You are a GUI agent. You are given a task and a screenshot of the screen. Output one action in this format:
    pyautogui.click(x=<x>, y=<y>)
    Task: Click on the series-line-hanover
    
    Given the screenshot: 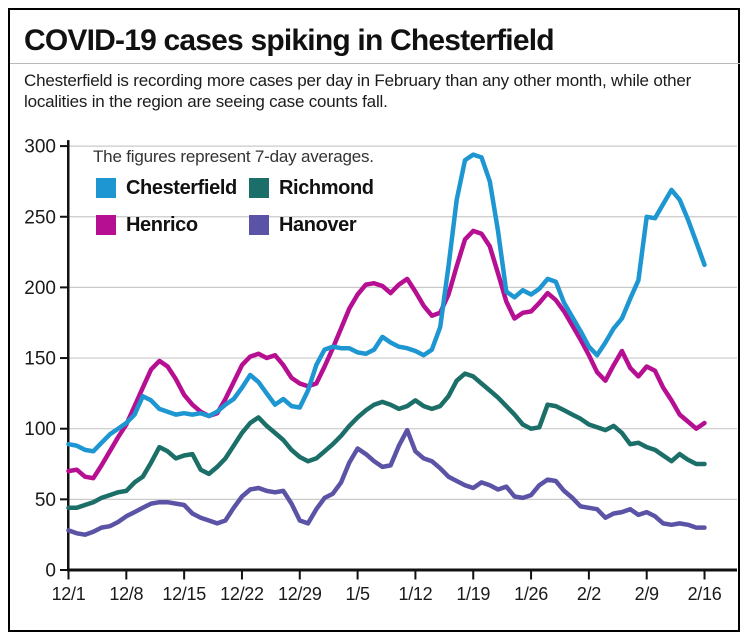 What is the action you would take?
    pyautogui.click(x=386, y=482)
    